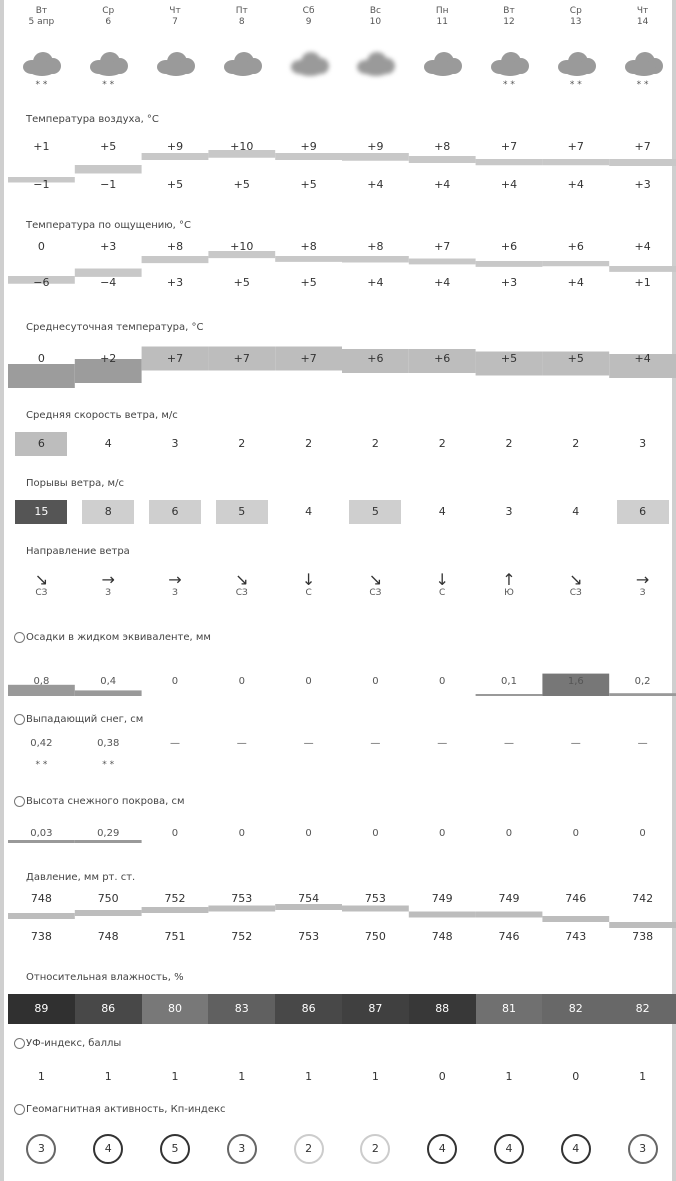 The width and height of the screenshot is (676, 1181). I want to click on air-temp-max: +5, so click(108, 146).